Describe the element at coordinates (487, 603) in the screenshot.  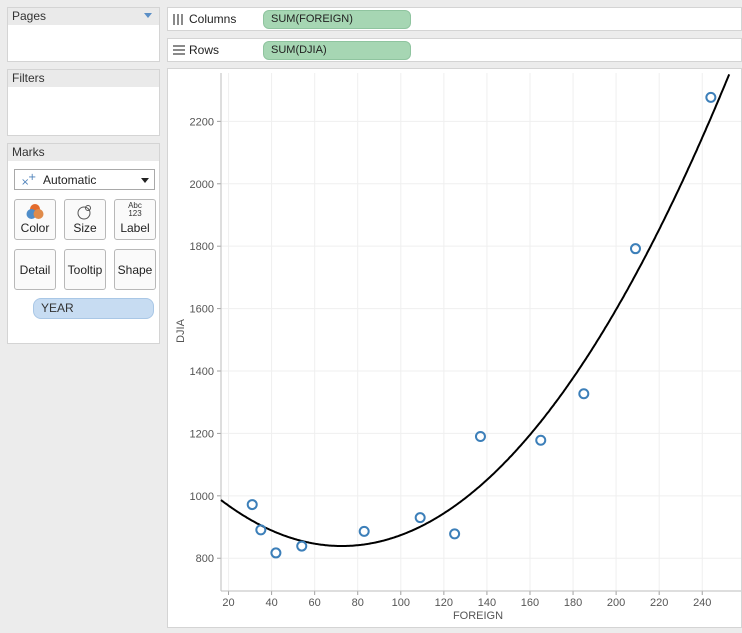
I see `x-tick-label: 140` at that location.